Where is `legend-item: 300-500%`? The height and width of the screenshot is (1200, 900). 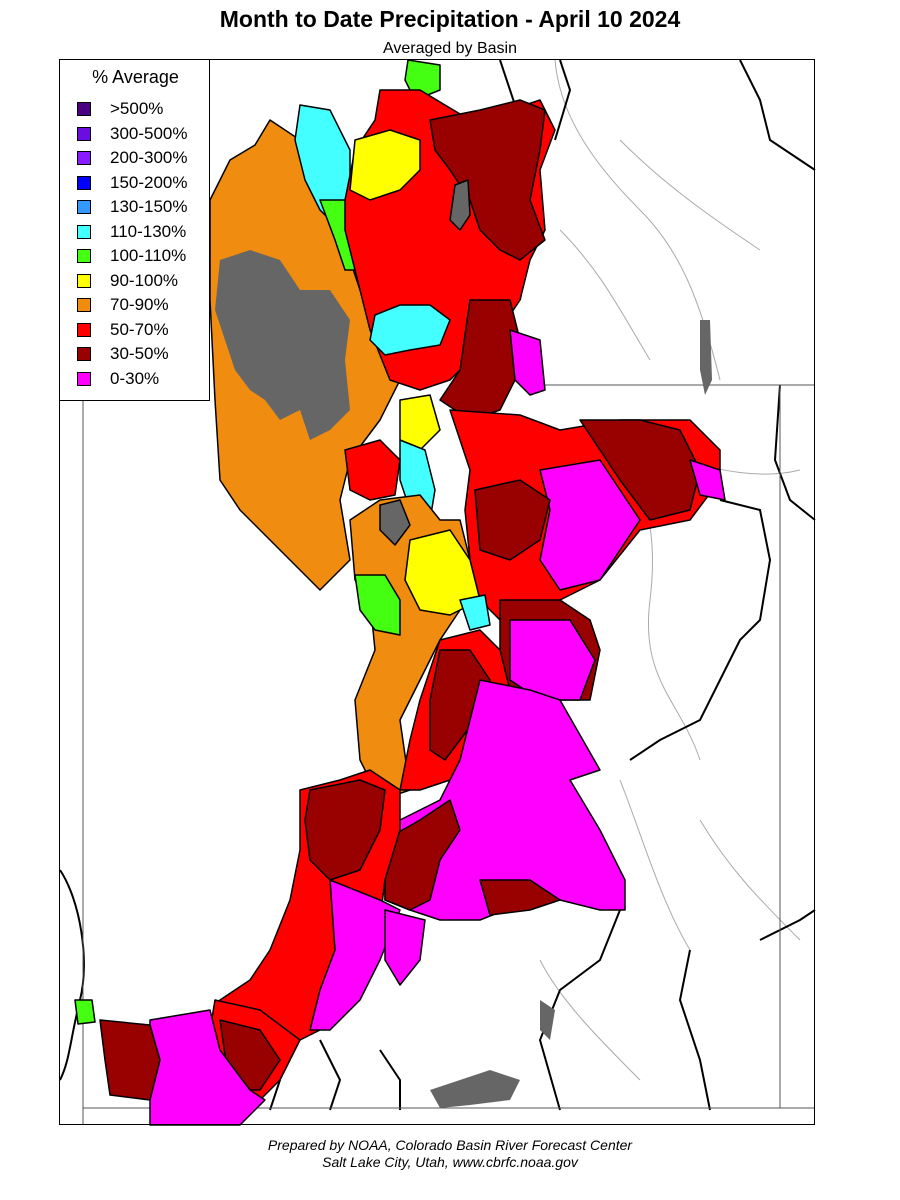 legend-item: 300-500% is located at coordinates (132, 134).